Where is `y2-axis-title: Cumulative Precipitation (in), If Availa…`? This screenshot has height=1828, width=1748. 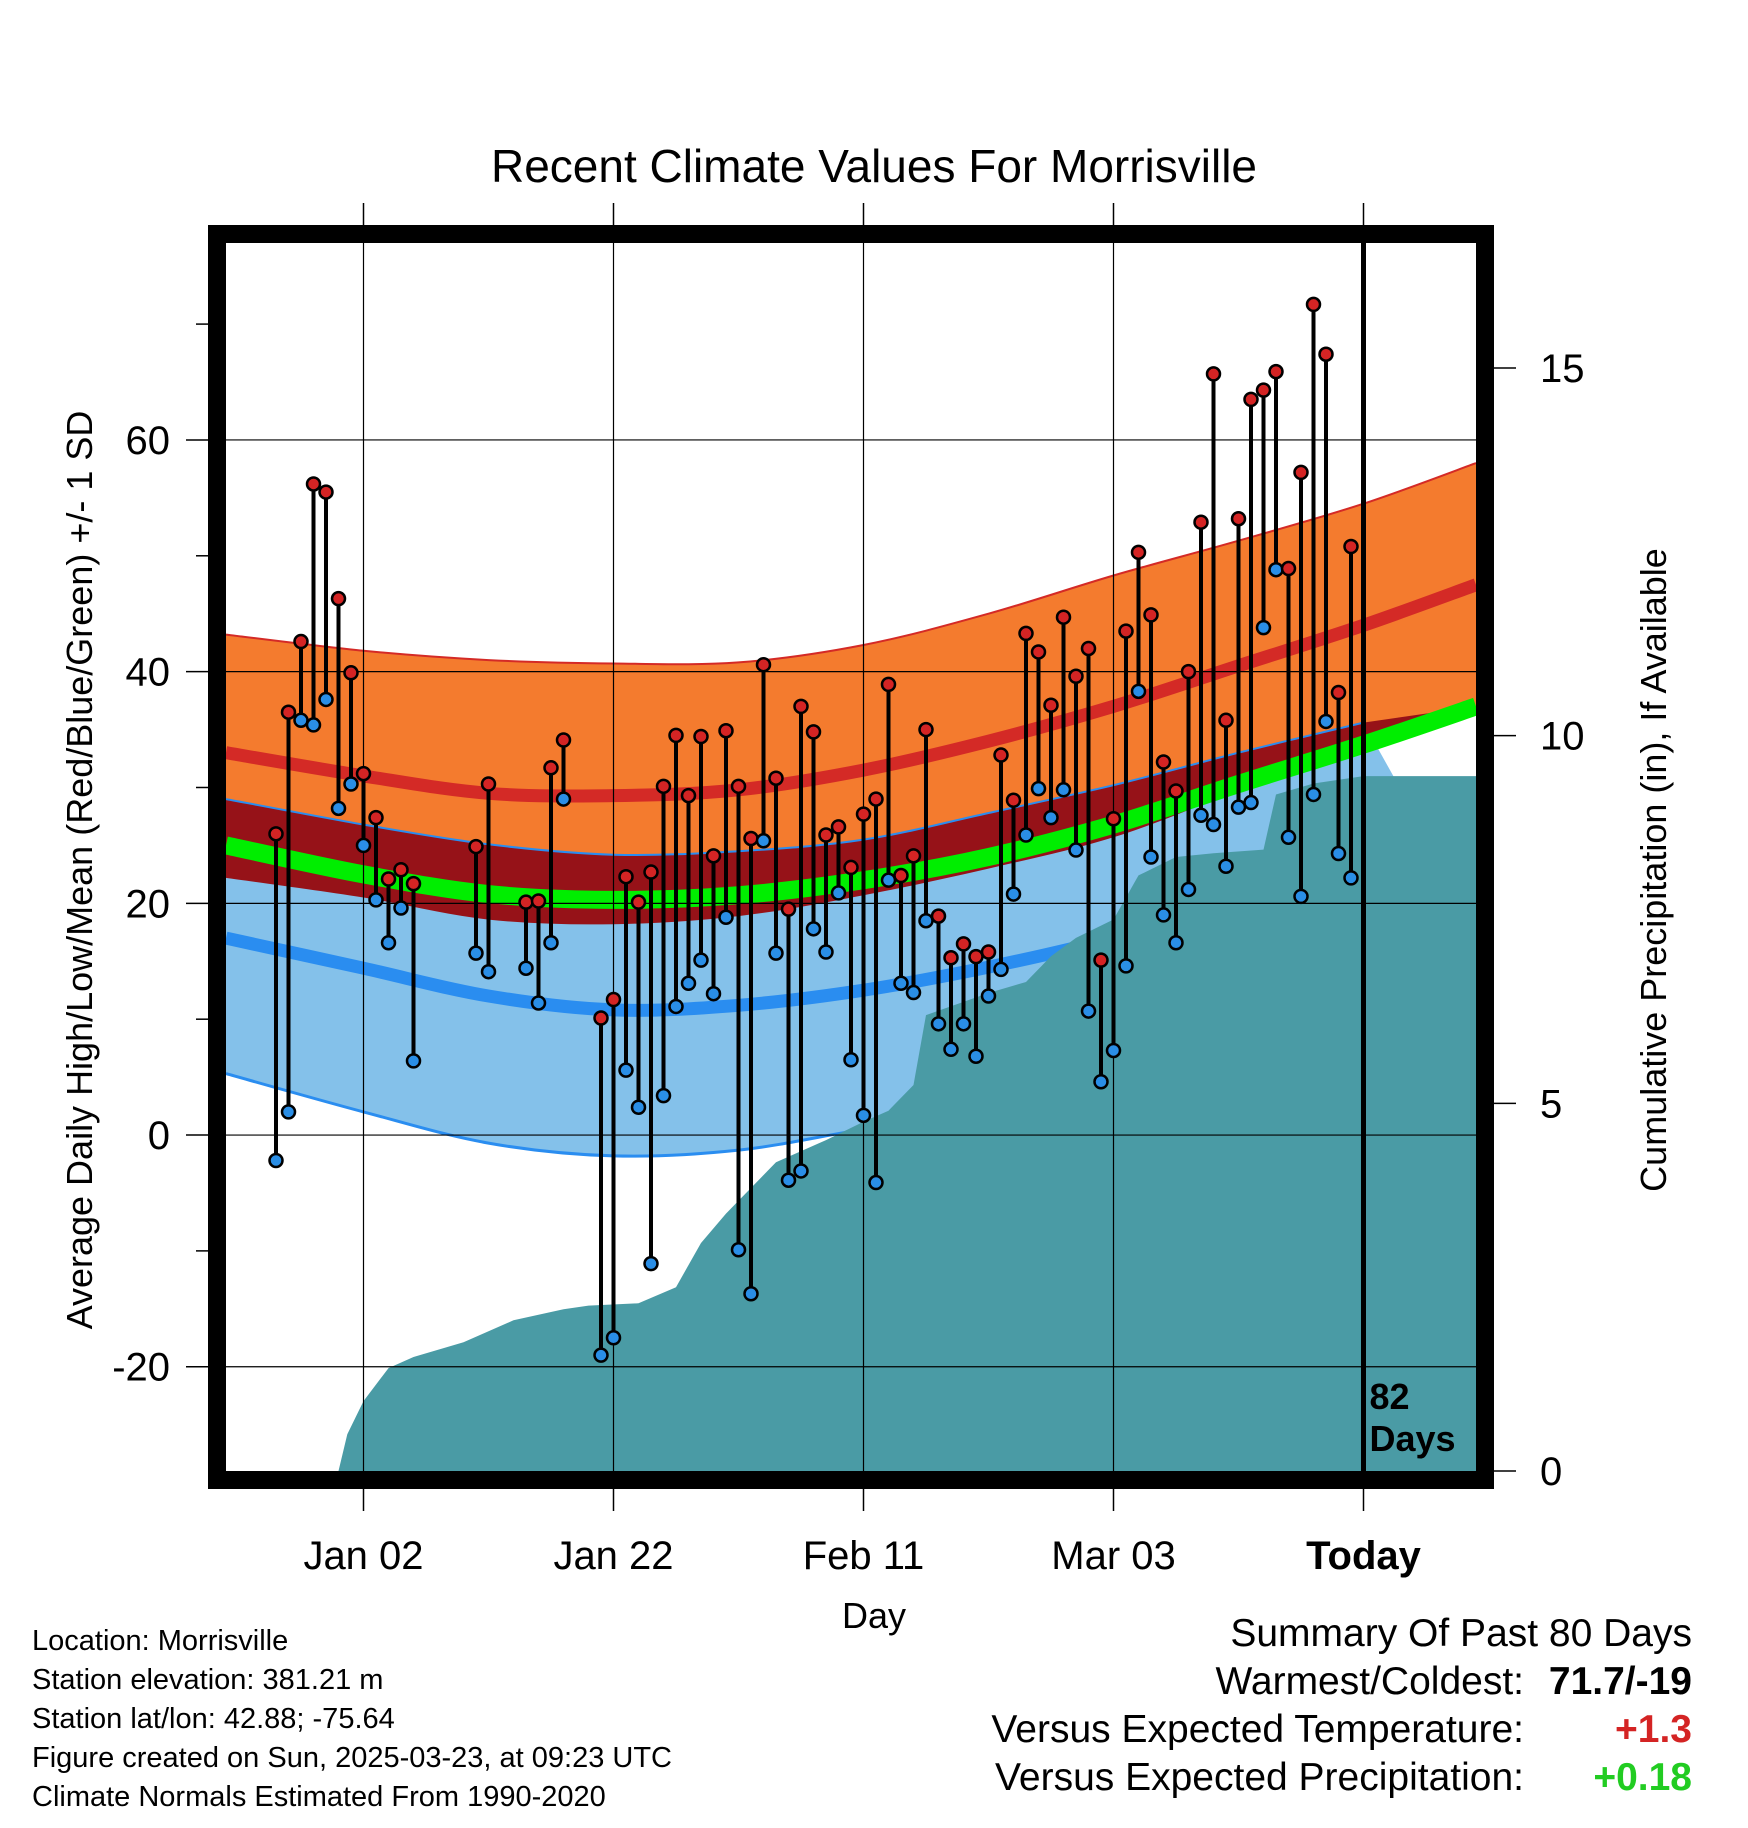 y2-axis-title: Cumulative Precipitation (in), If Availa… is located at coordinates (1653, 870).